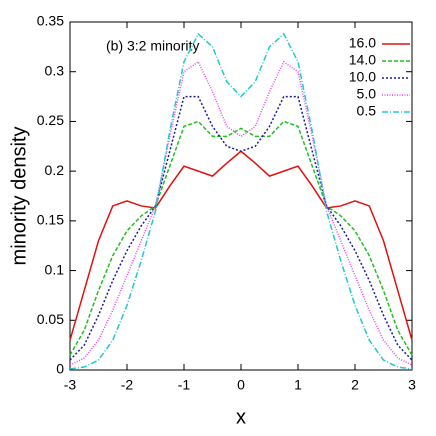 The height and width of the screenshot is (436, 436). What do you see at coordinates (241, 417) in the screenshot?
I see `x-axis-label: x` at bounding box center [241, 417].